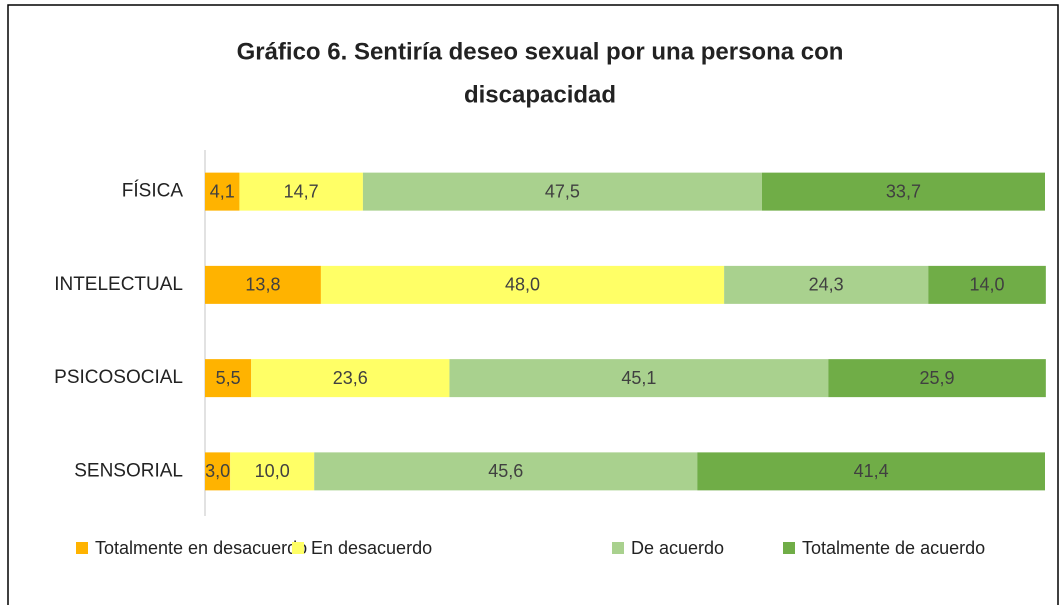 This screenshot has width=1064, height=605. Describe the element at coordinates (677, 548) in the screenshot. I see `legend-label: De acuerdo` at that location.